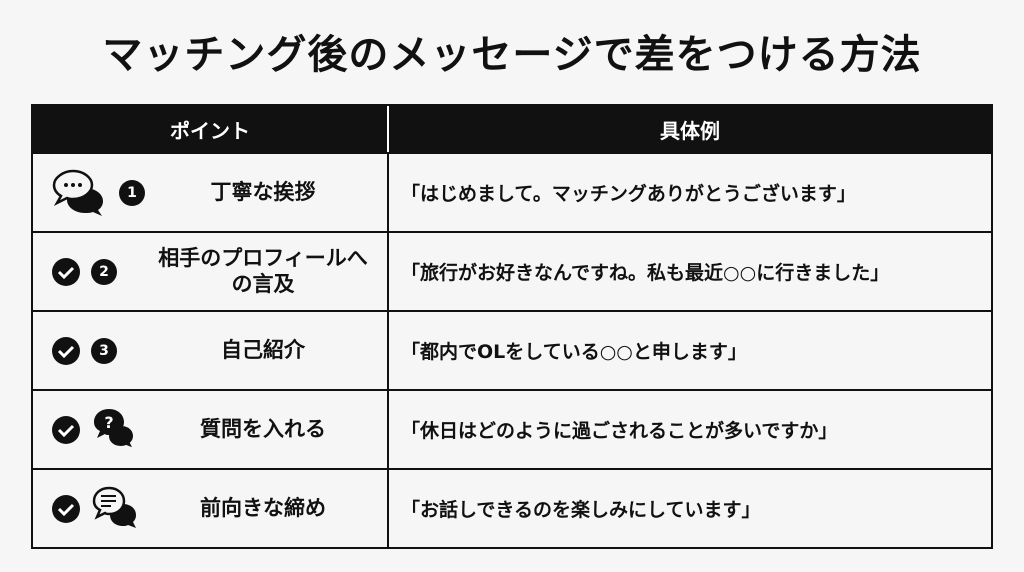  What do you see at coordinates (104, 350) in the screenshot?
I see `number-badge: 3` at bounding box center [104, 350].